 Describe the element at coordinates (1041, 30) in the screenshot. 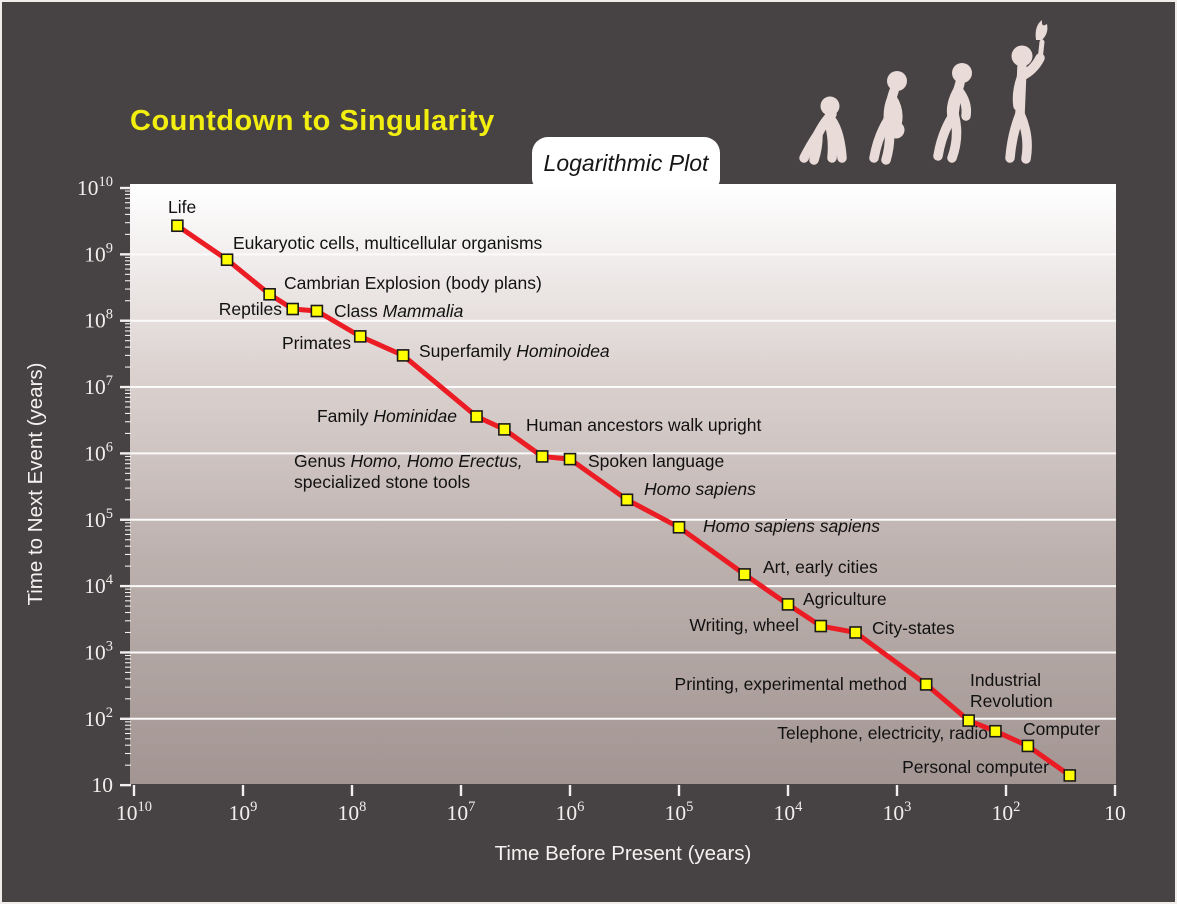

I see `torch-flame-icon` at that location.